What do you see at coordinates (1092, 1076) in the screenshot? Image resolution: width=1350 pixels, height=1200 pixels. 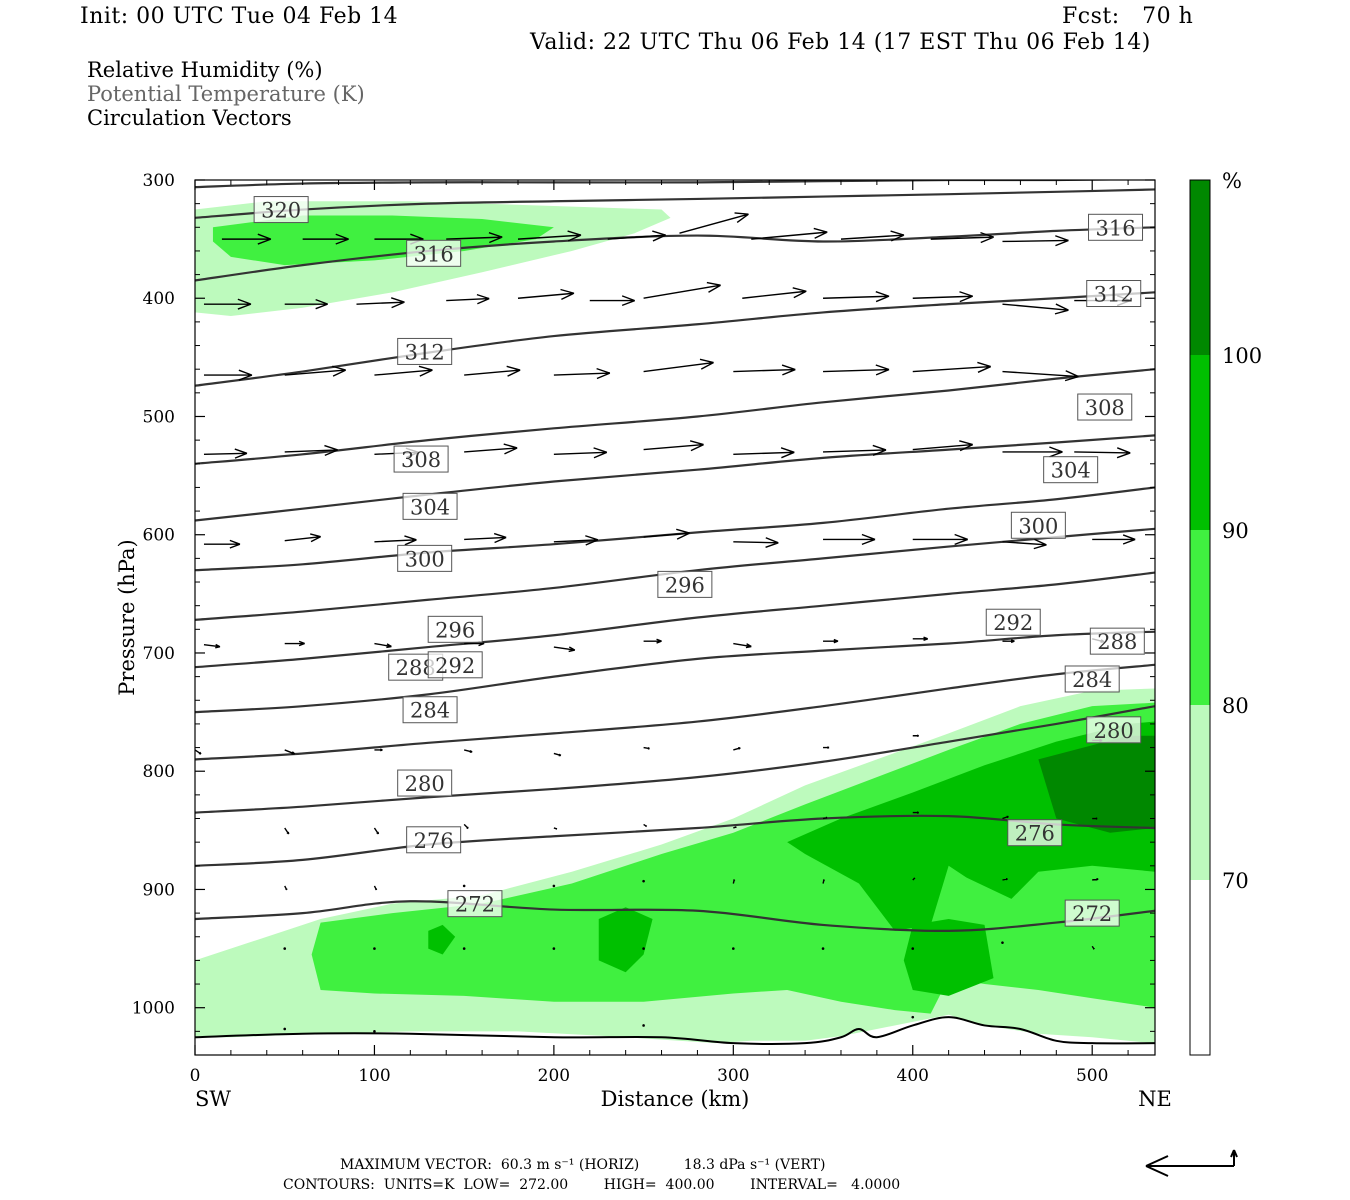 I see `x-tick-label: 500` at bounding box center [1092, 1076].